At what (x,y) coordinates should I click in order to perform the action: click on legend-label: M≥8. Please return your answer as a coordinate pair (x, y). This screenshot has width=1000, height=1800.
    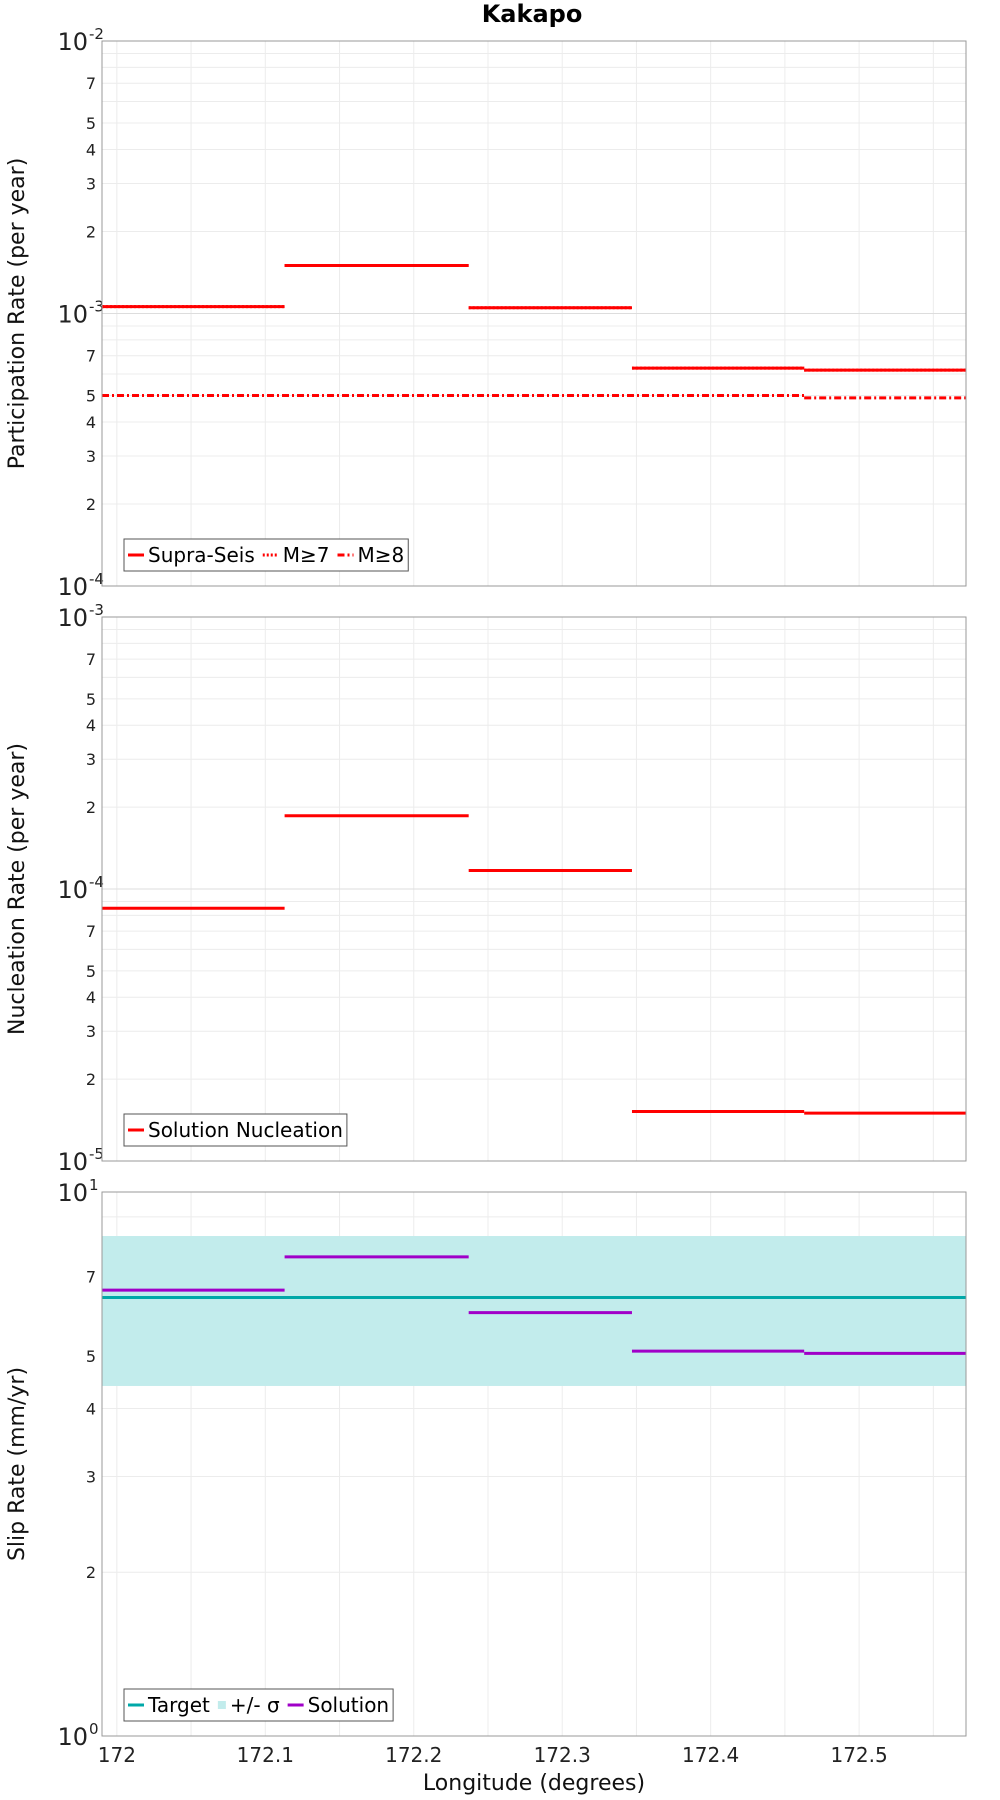
    Looking at the image, I should click on (381, 555).